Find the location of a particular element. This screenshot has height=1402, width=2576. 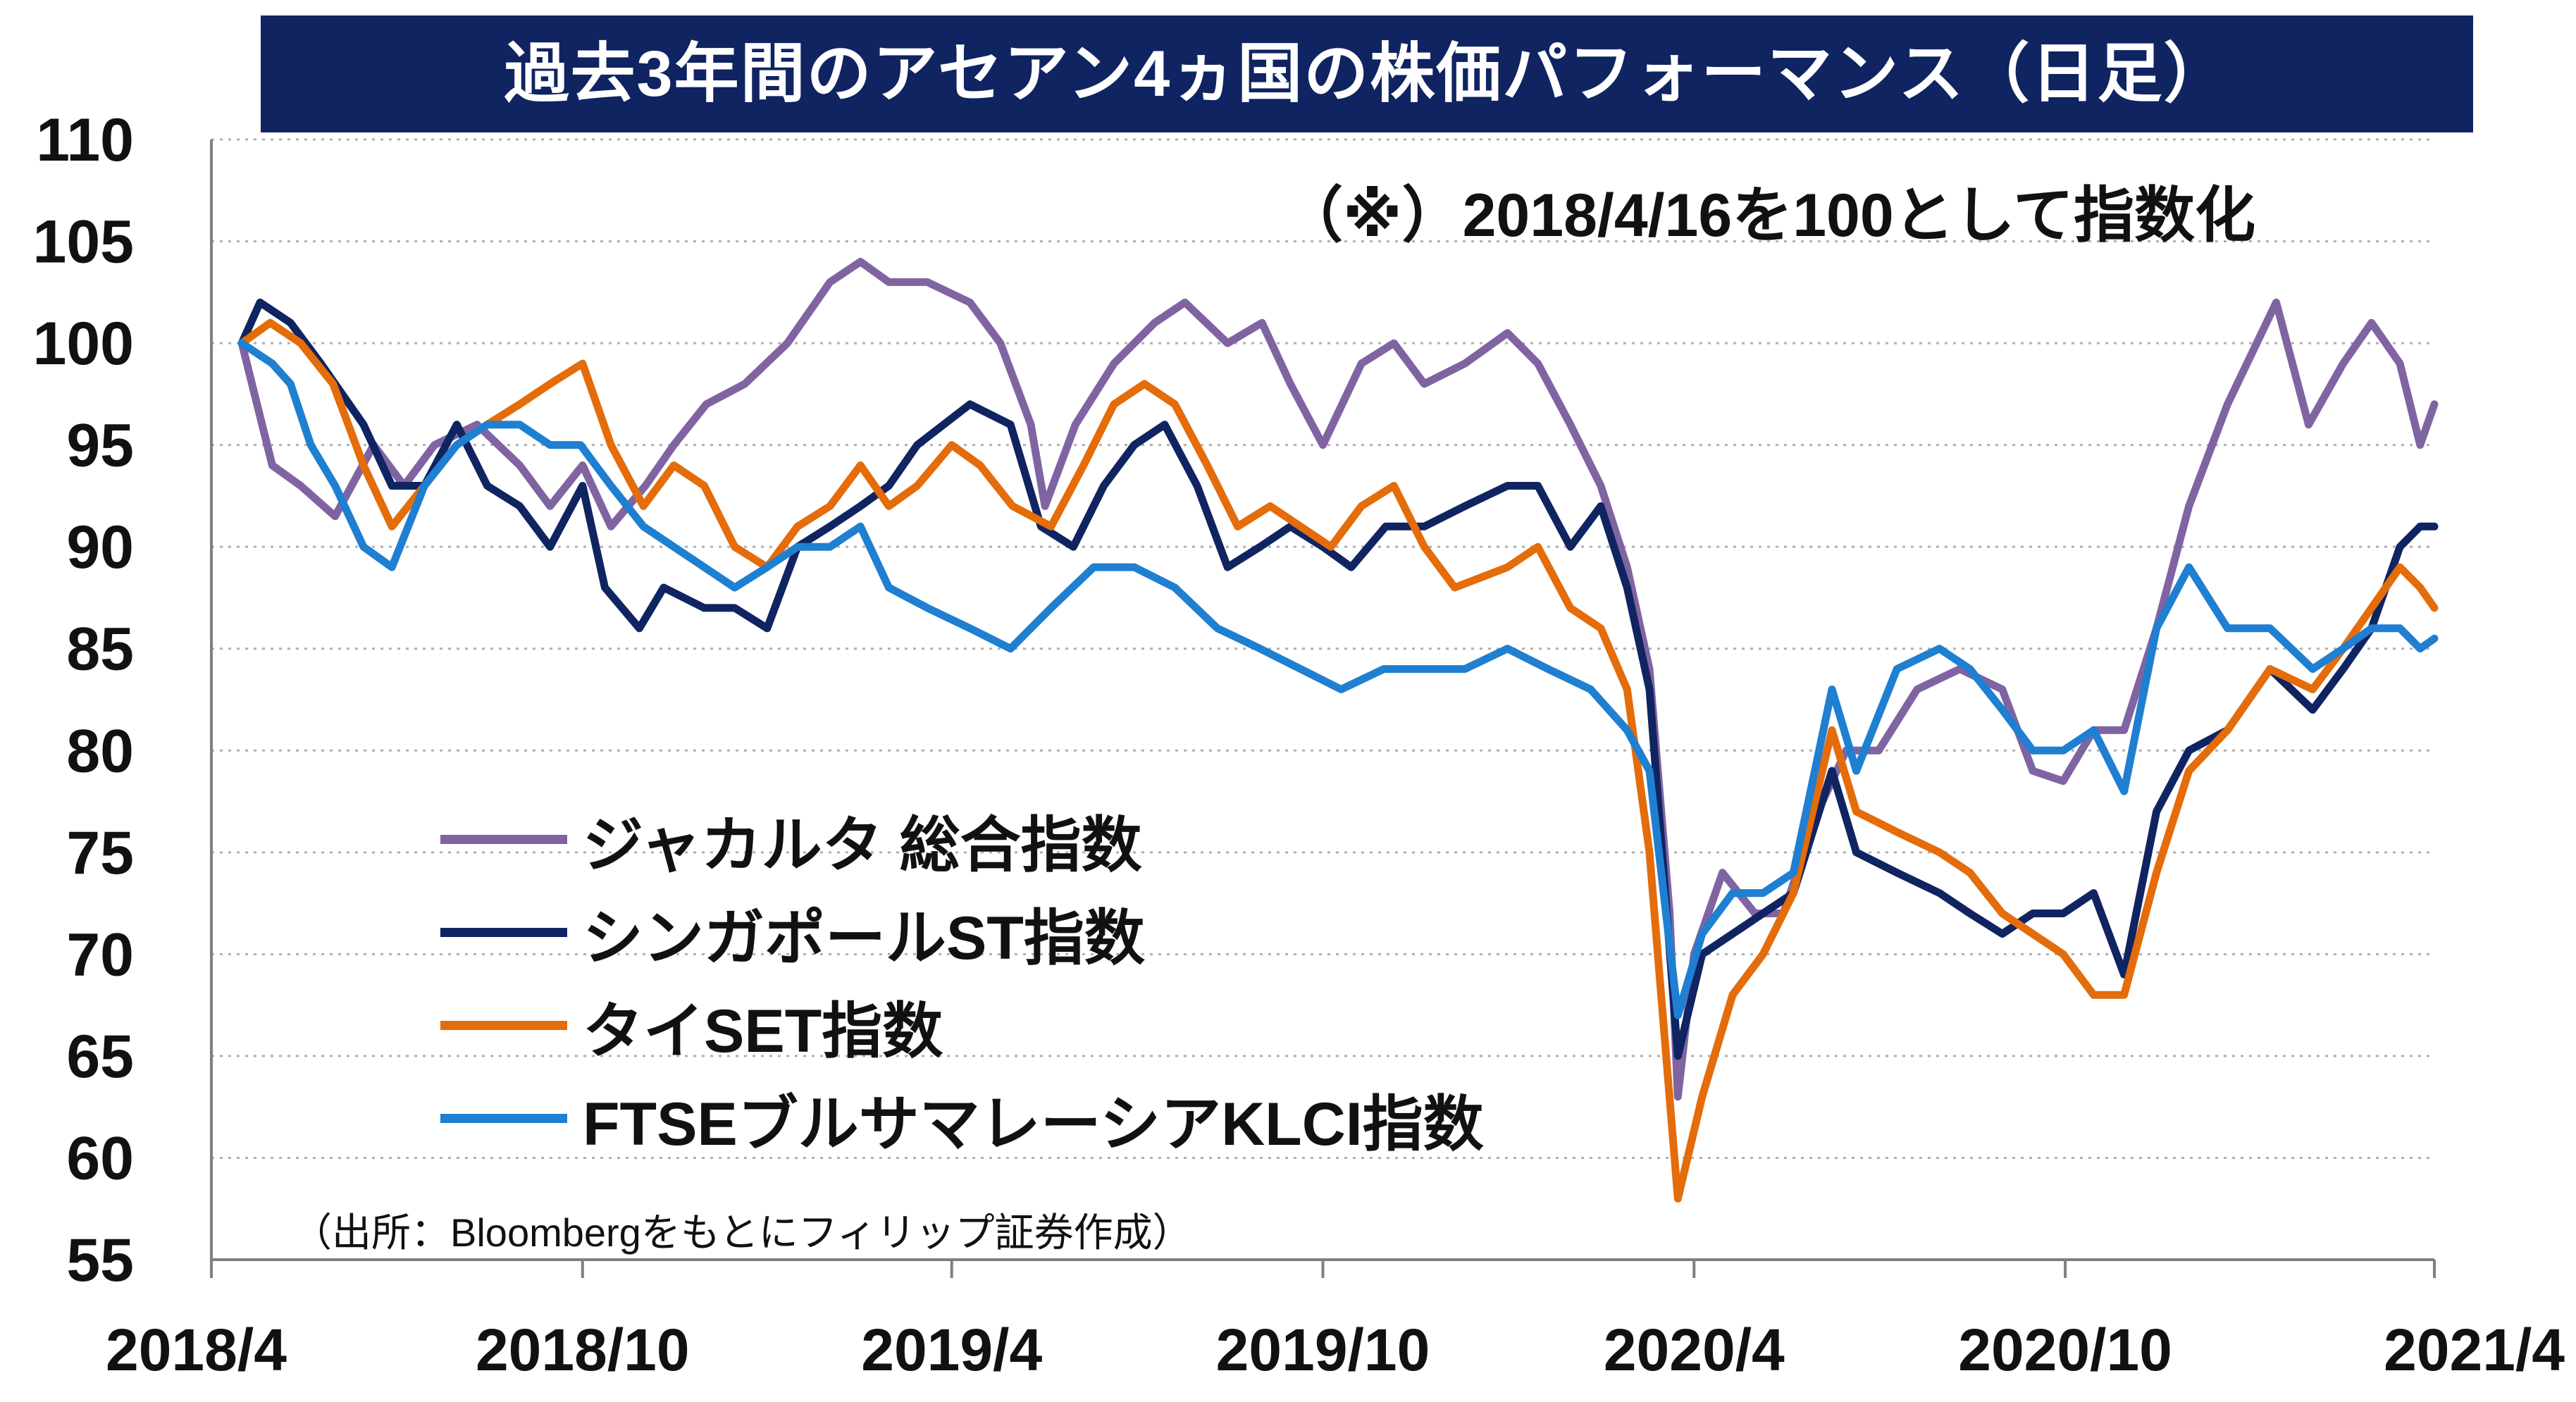

x-tick-label: 2019/10 is located at coordinates (1323, 1350).